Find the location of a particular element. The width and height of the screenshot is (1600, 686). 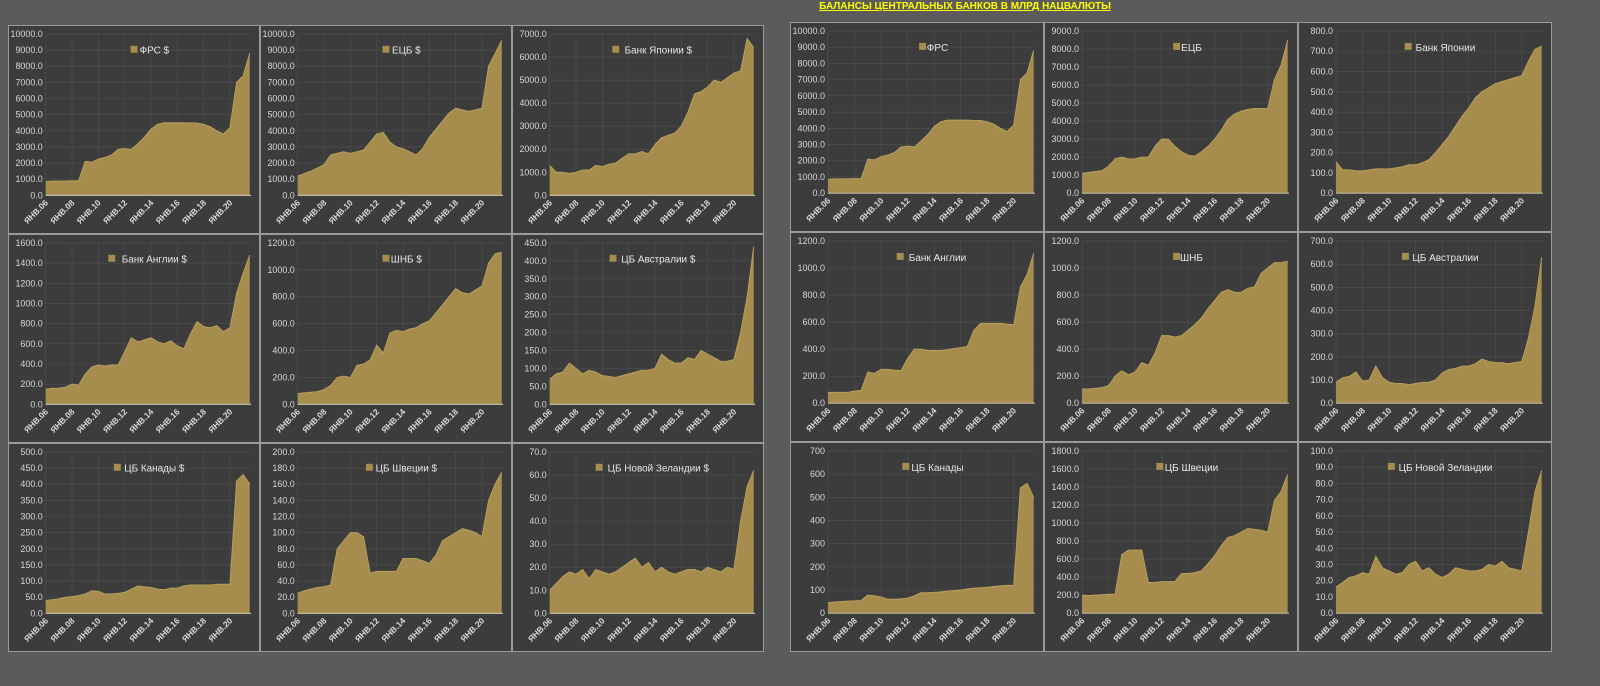

y-tick-label: 600 is located at coordinates (817, 474).